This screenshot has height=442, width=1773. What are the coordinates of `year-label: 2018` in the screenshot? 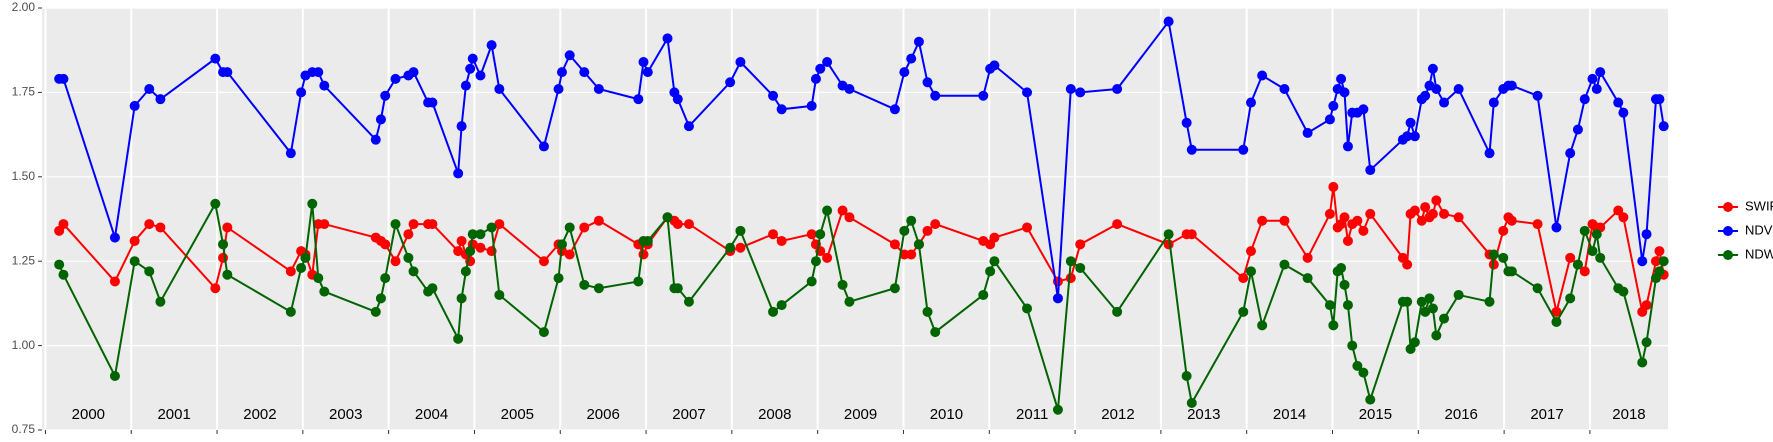 It's located at (1628, 414).